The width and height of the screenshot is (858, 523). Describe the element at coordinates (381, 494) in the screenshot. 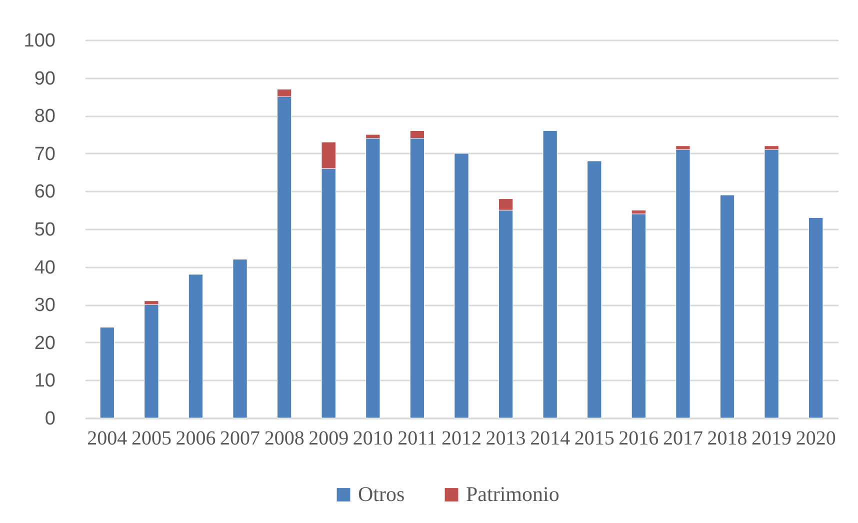

I see `legend-label: Otros` at that location.